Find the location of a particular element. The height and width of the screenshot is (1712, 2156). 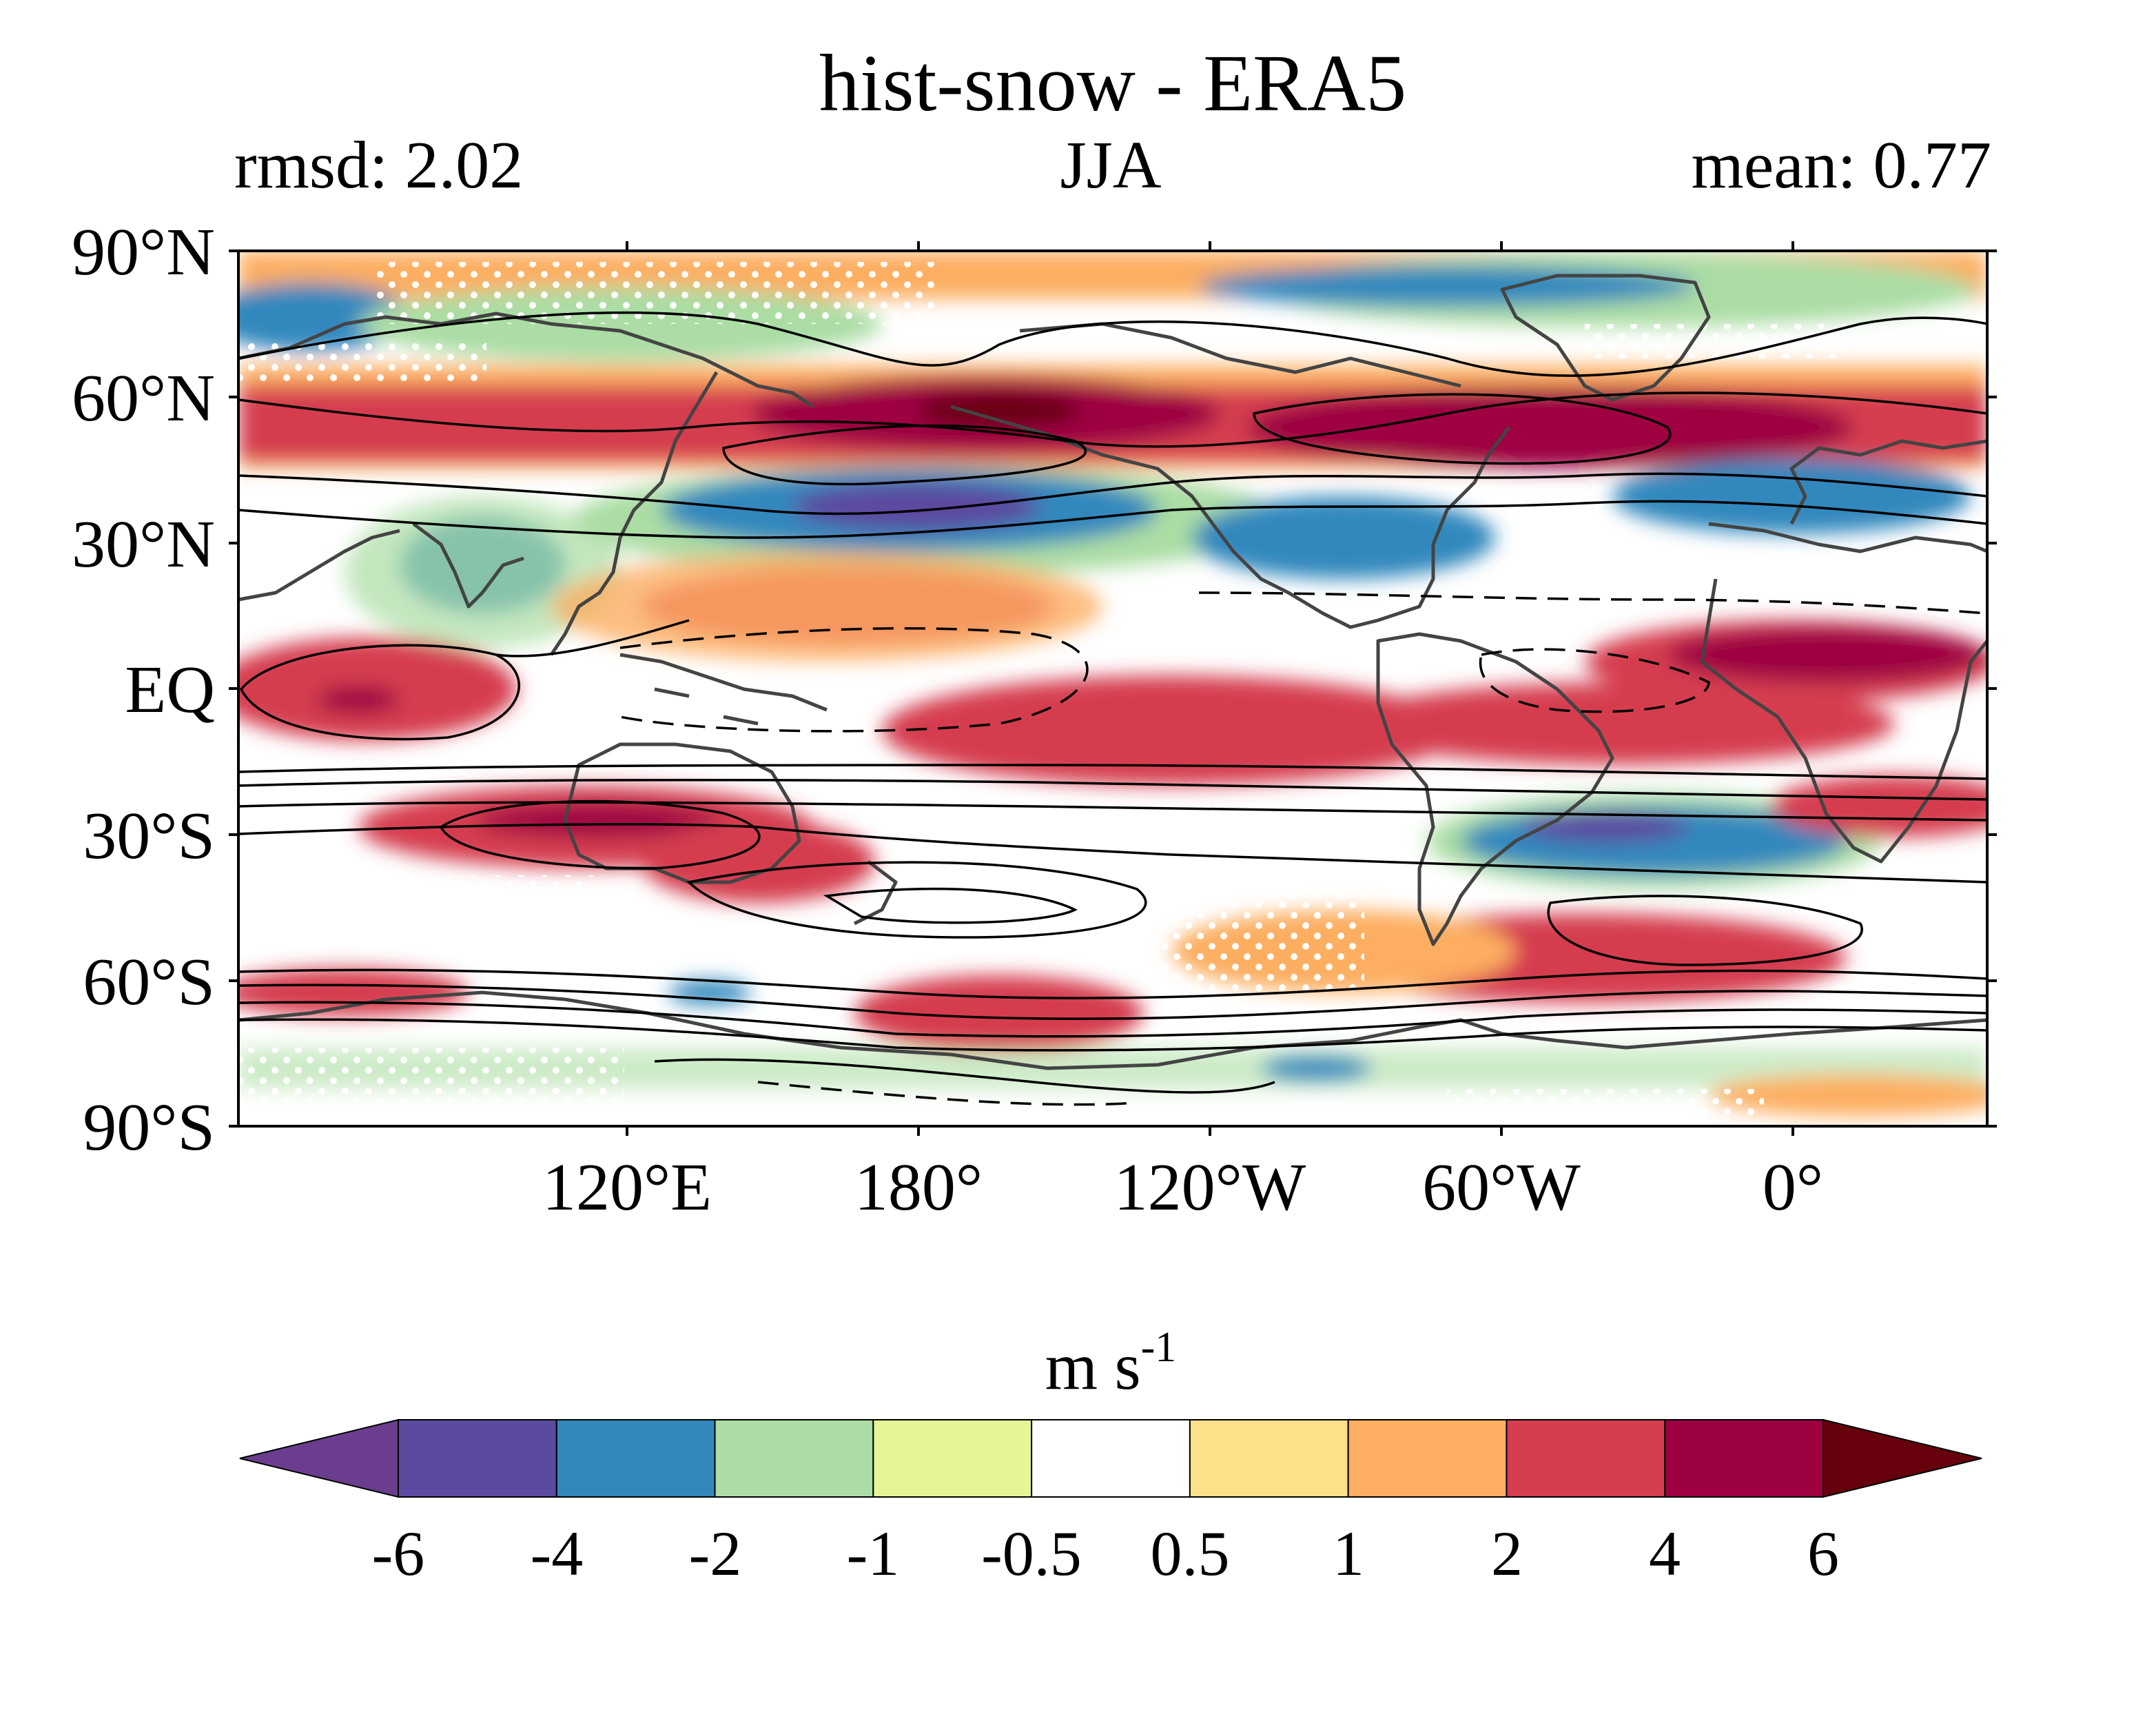

coast-australia is located at coordinates (682, 813).